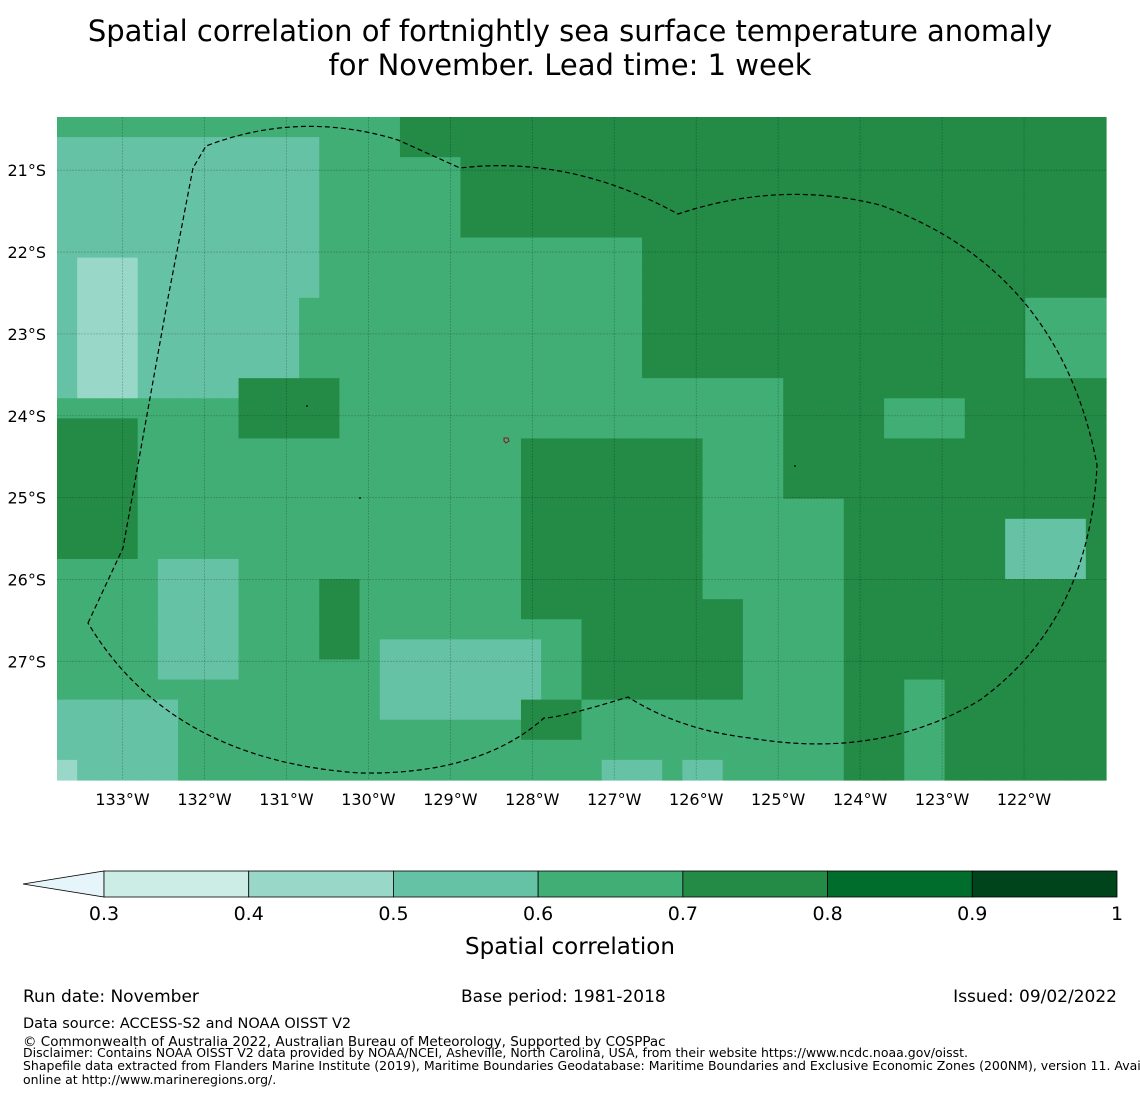 The width and height of the screenshot is (1140, 1095). I want to click on longitude-tick-label: 126°W, so click(696, 799).